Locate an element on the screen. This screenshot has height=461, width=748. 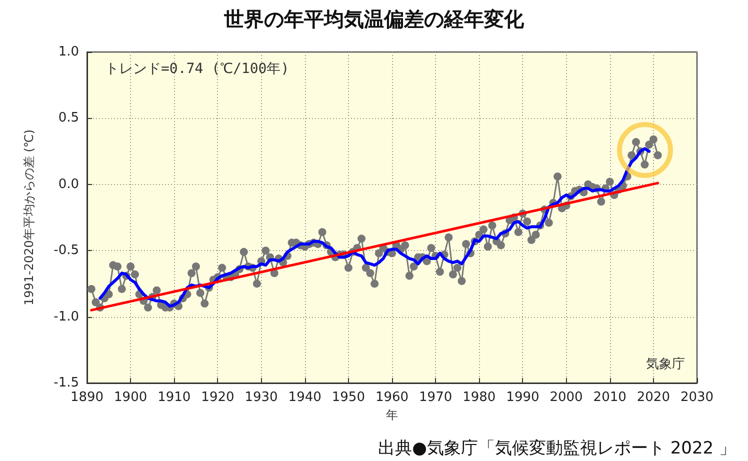
x-tick-label: 1980 is located at coordinates (479, 397).